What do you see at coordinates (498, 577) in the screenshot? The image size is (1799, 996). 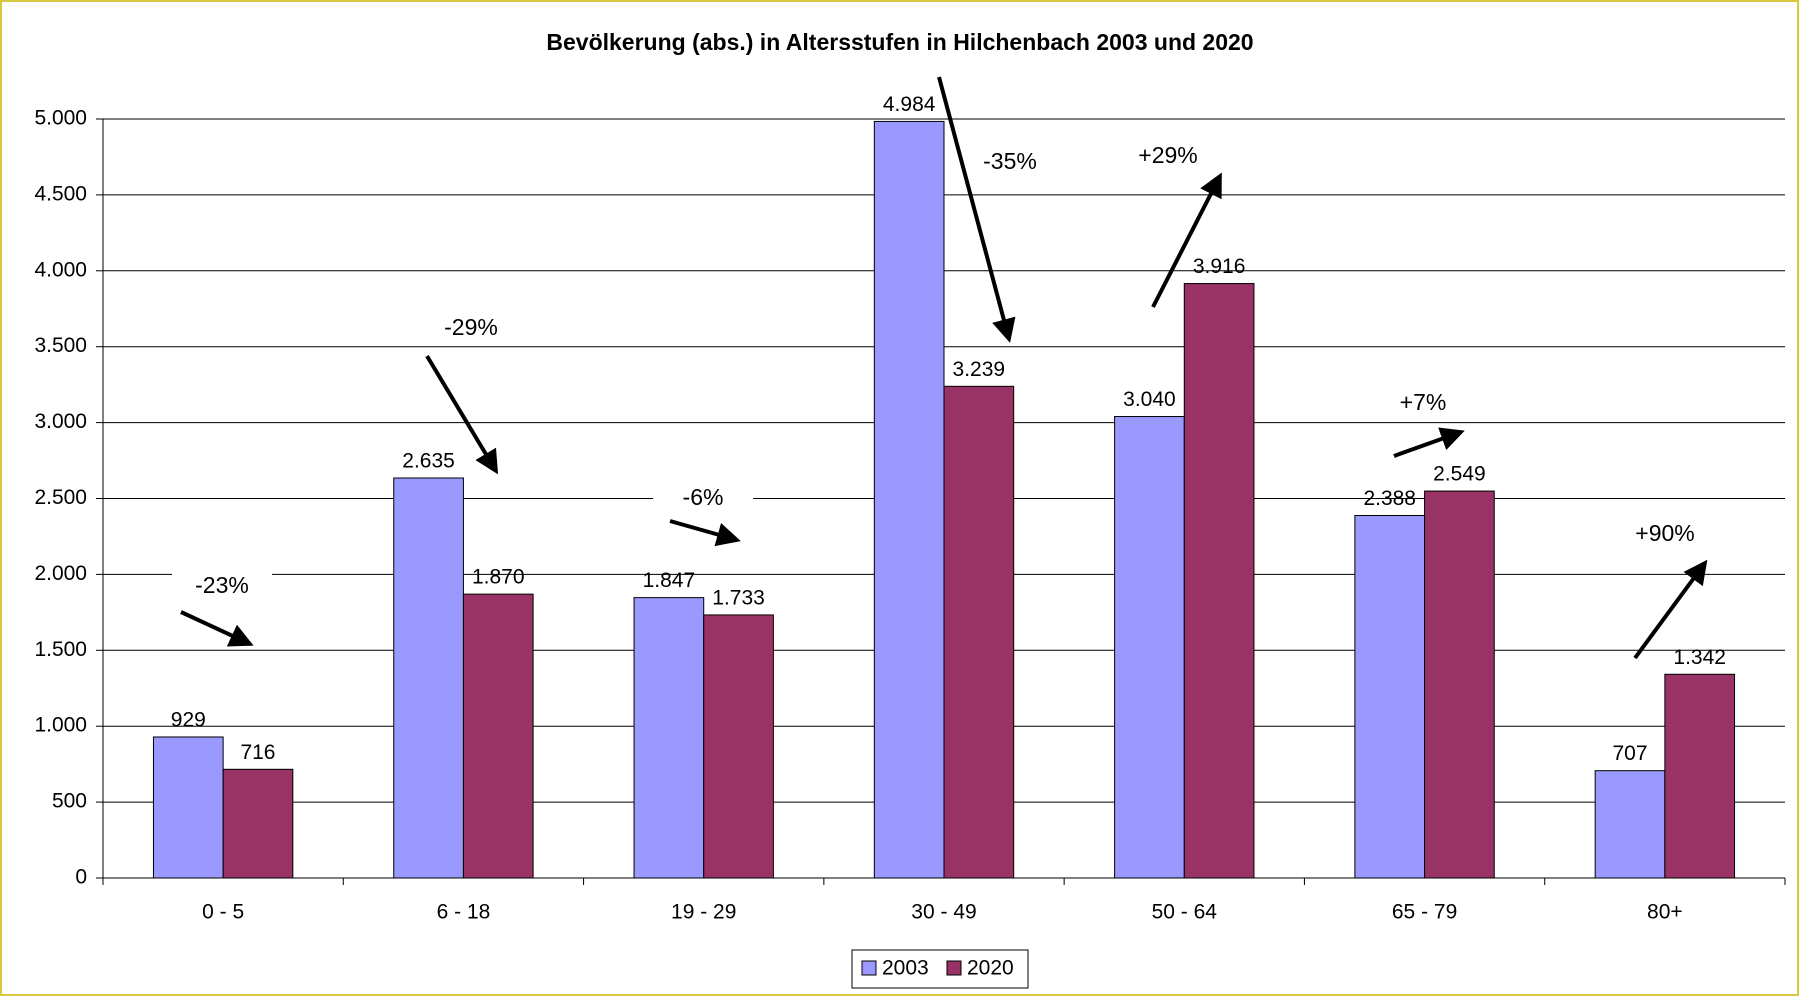 I see `value-label: 1.870` at bounding box center [498, 577].